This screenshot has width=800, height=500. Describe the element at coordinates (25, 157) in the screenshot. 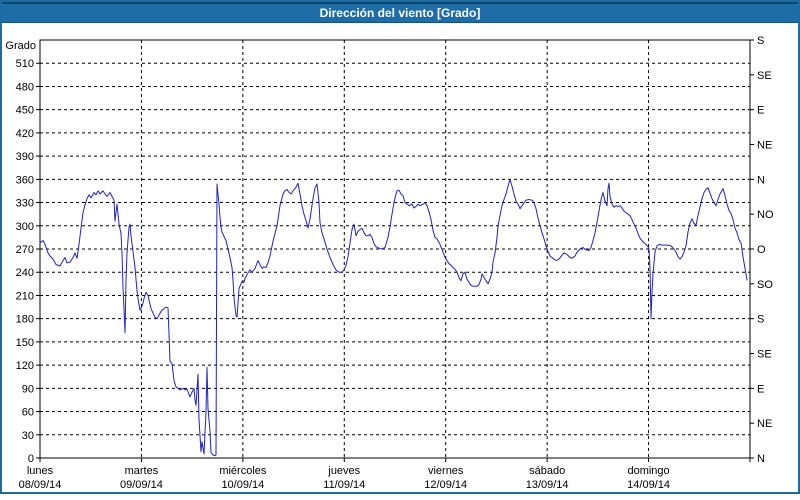

I see `y-axis-left-tick-label: 390` at that location.